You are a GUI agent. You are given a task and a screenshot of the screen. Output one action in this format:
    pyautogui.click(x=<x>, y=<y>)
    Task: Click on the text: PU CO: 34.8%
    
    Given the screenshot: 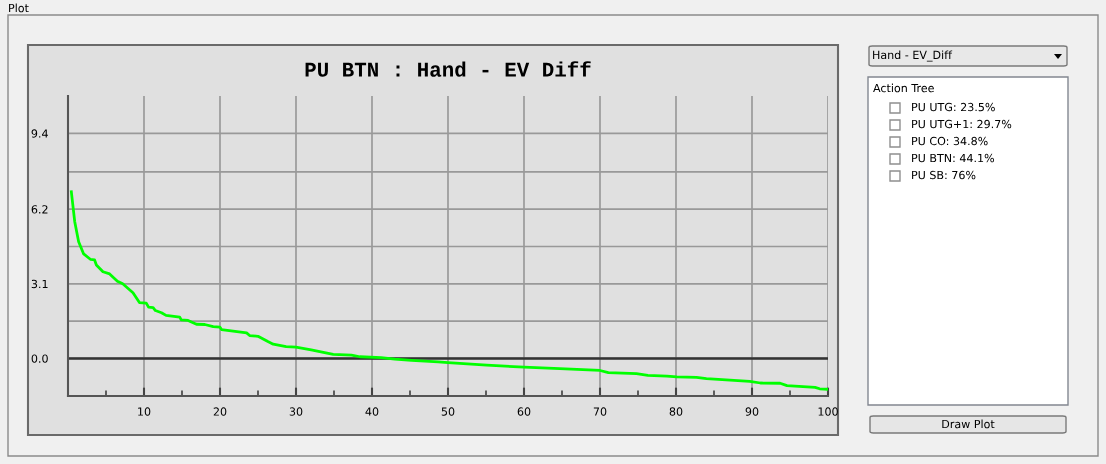 What is the action you would take?
    pyautogui.click(x=950, y=141)
    